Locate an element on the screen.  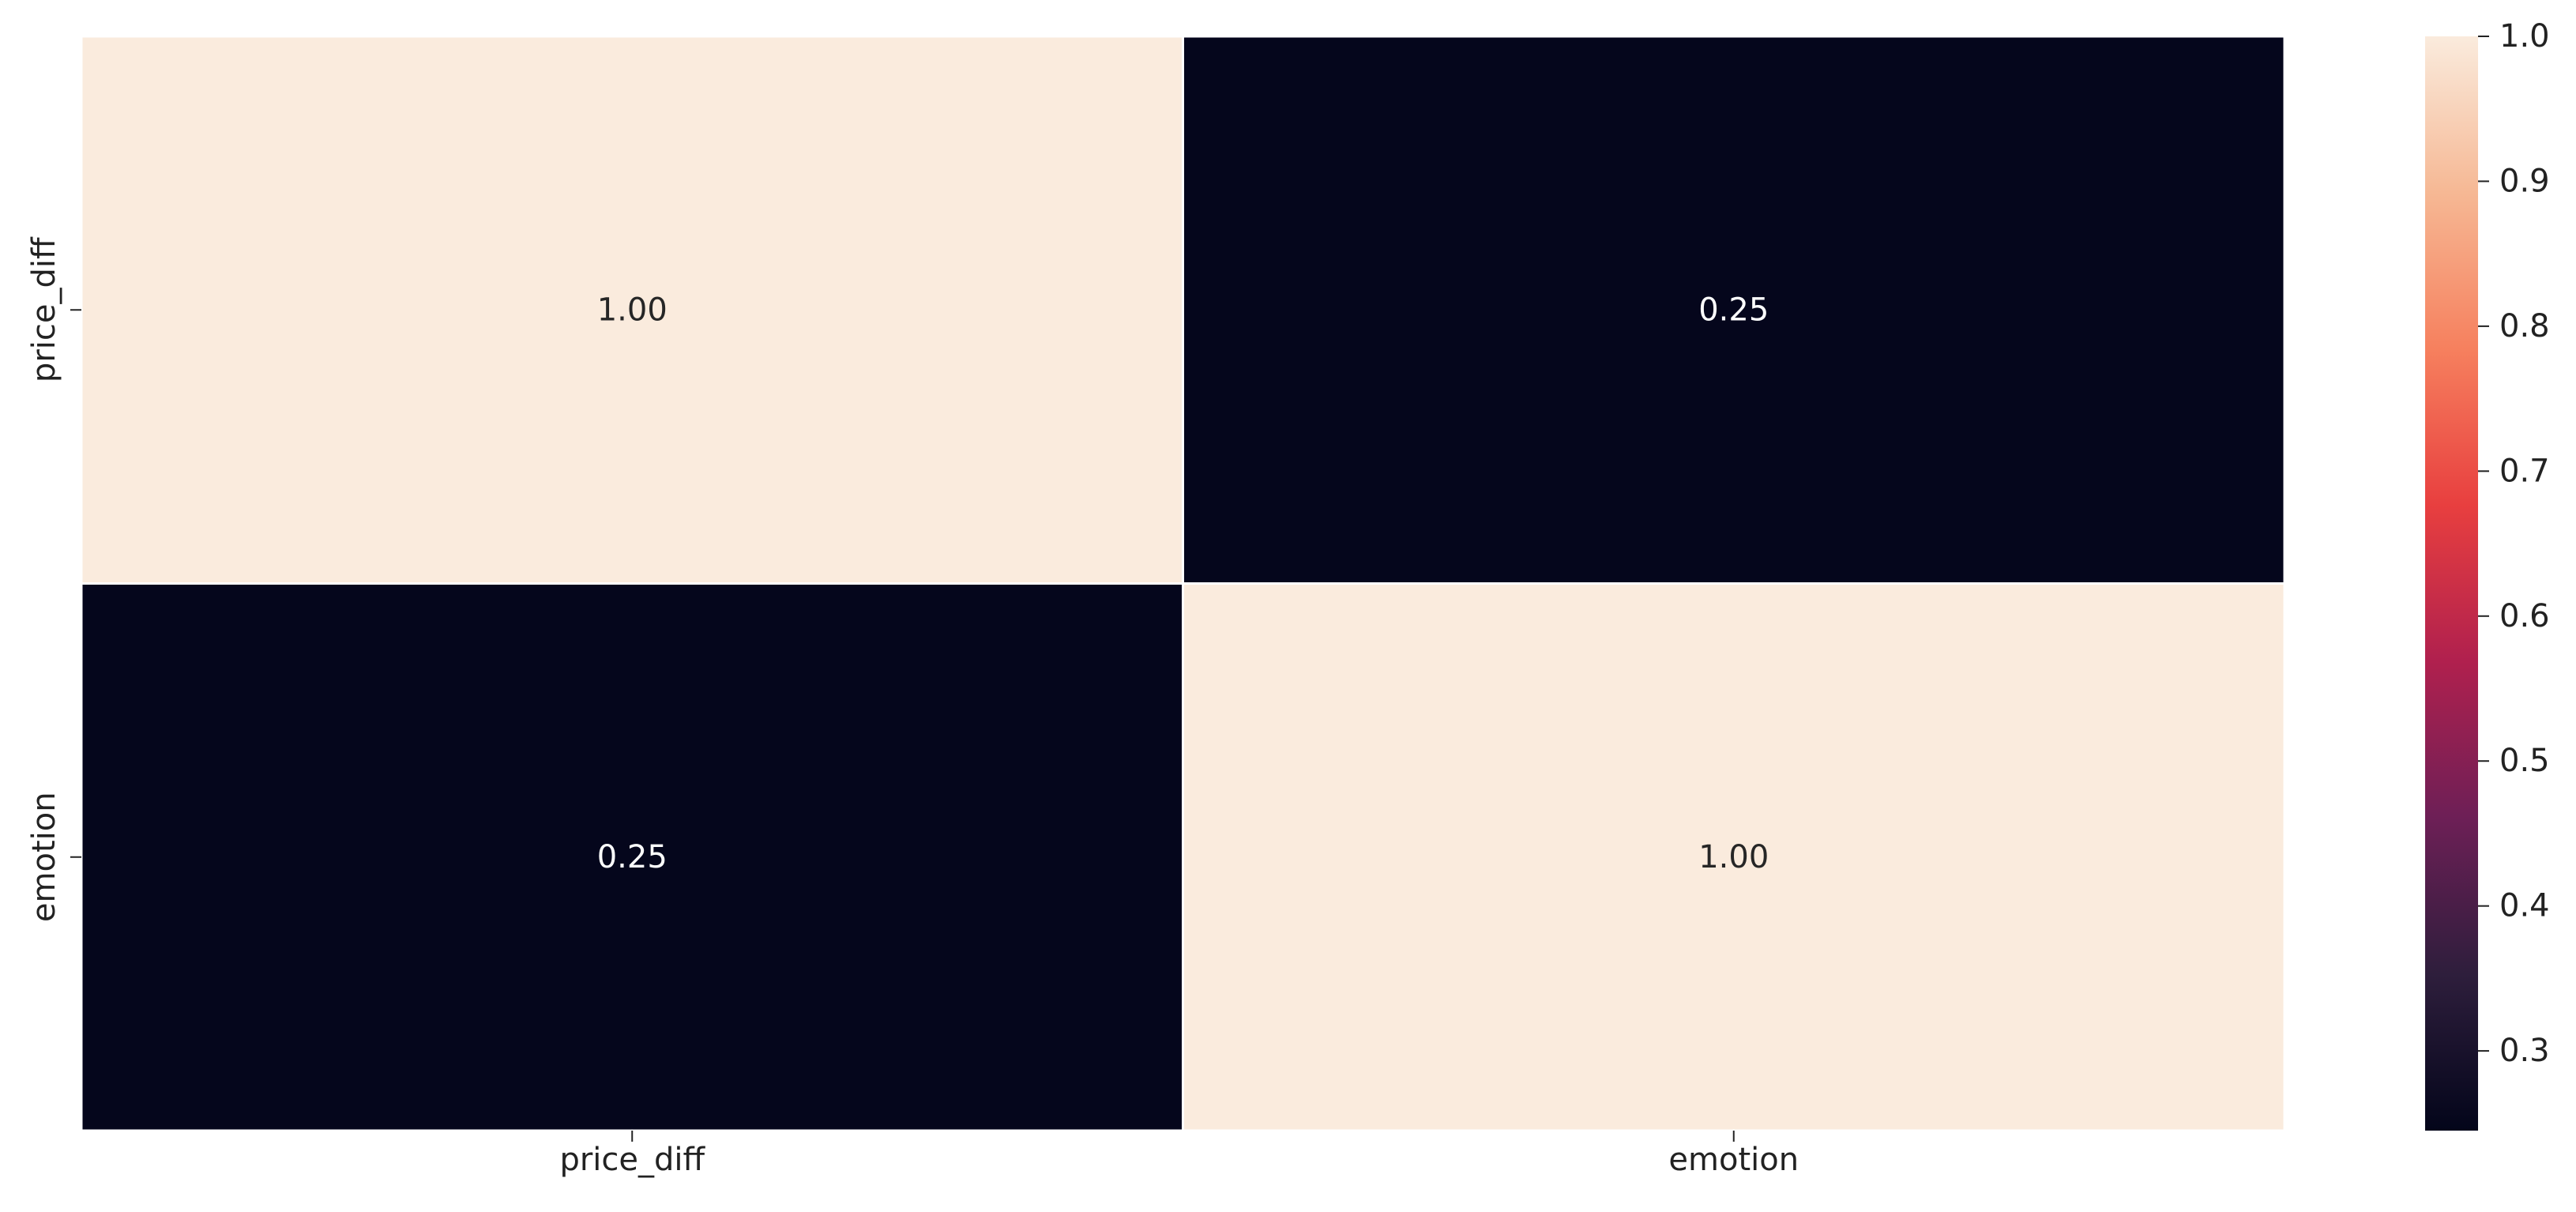
y-tick-label: price_diff is located at coordinates (44, 309).